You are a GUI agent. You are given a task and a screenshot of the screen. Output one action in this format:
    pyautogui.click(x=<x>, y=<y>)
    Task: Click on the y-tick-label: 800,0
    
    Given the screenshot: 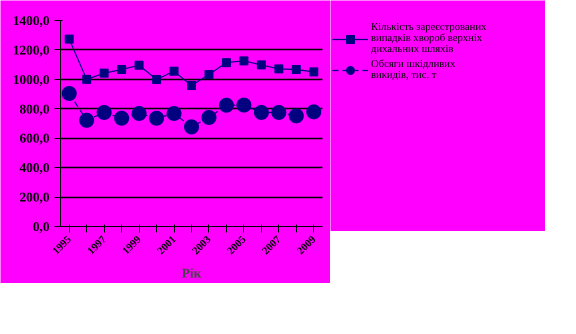 What is the action you would take?
    pyautogui.click(x=35, y=108)
    